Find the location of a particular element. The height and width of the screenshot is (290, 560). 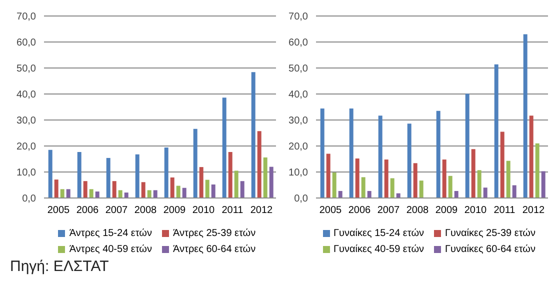

text: Πηγή: ΕΛΣΤΑΤ is located at coordinates (59, 266).